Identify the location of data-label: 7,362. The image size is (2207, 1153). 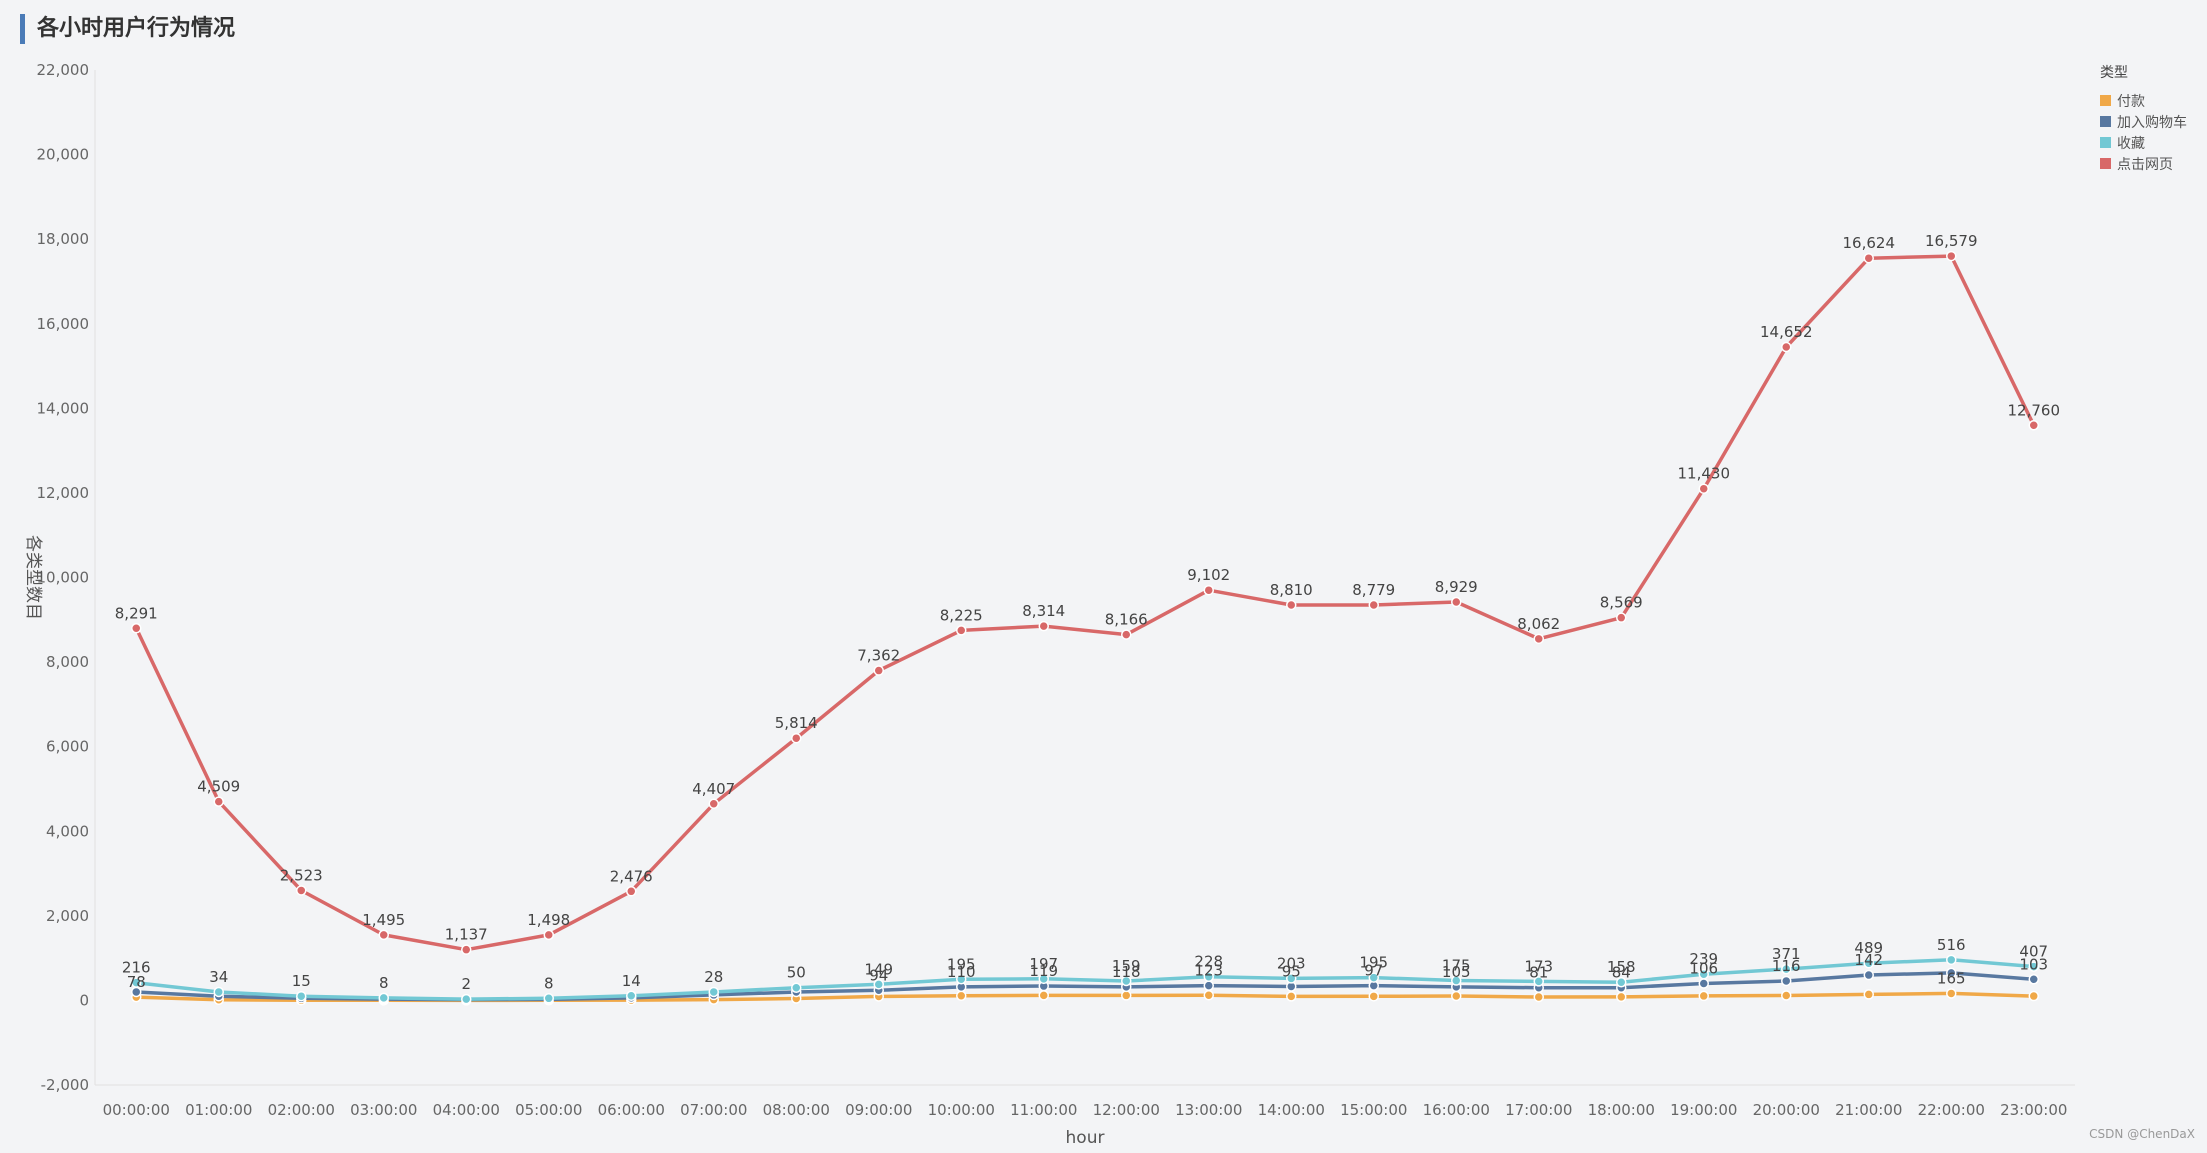
(878, 656).